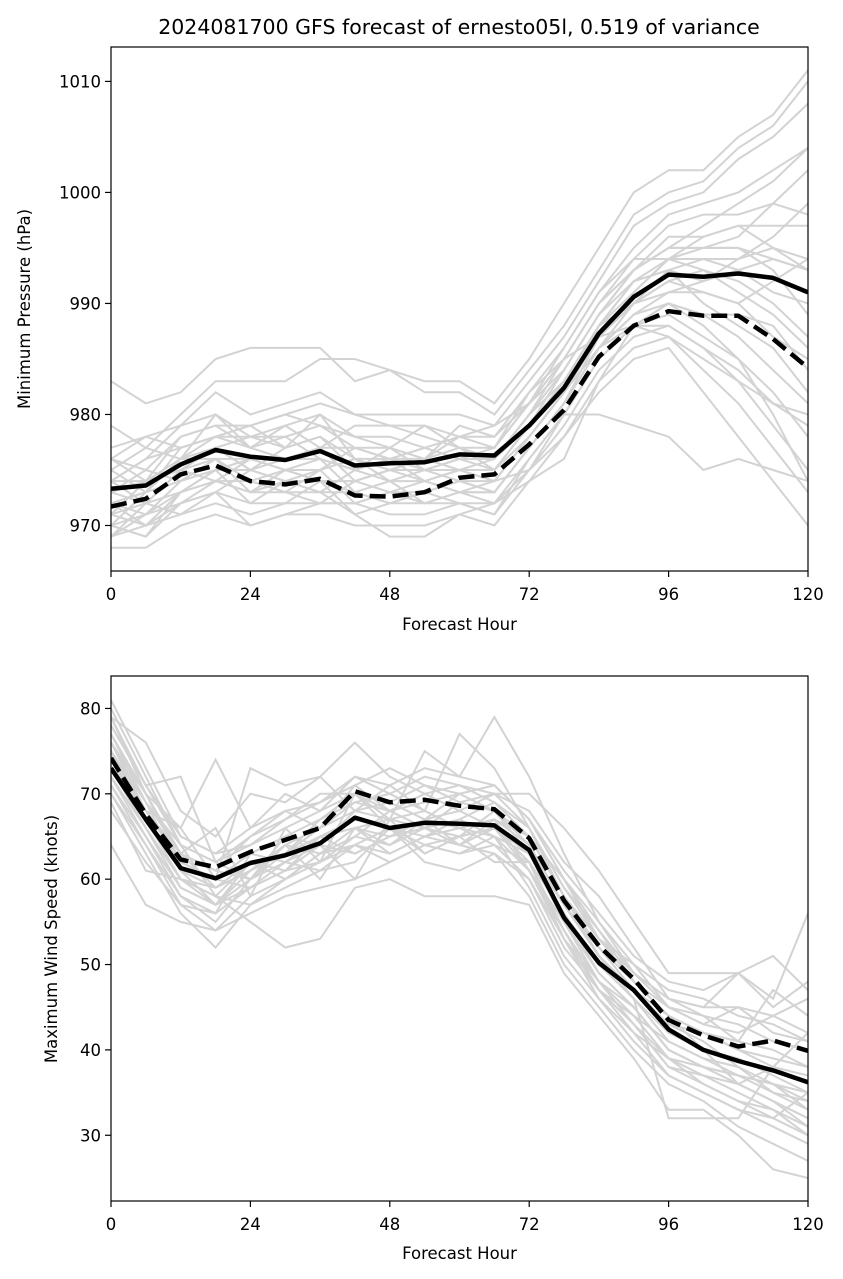 This screenshot has width=843, height=1279. What do you see at coordinates (90, 879) in the screenshot?
I see `wind-y-tick-label: 60` at bounding box center [90, 879].